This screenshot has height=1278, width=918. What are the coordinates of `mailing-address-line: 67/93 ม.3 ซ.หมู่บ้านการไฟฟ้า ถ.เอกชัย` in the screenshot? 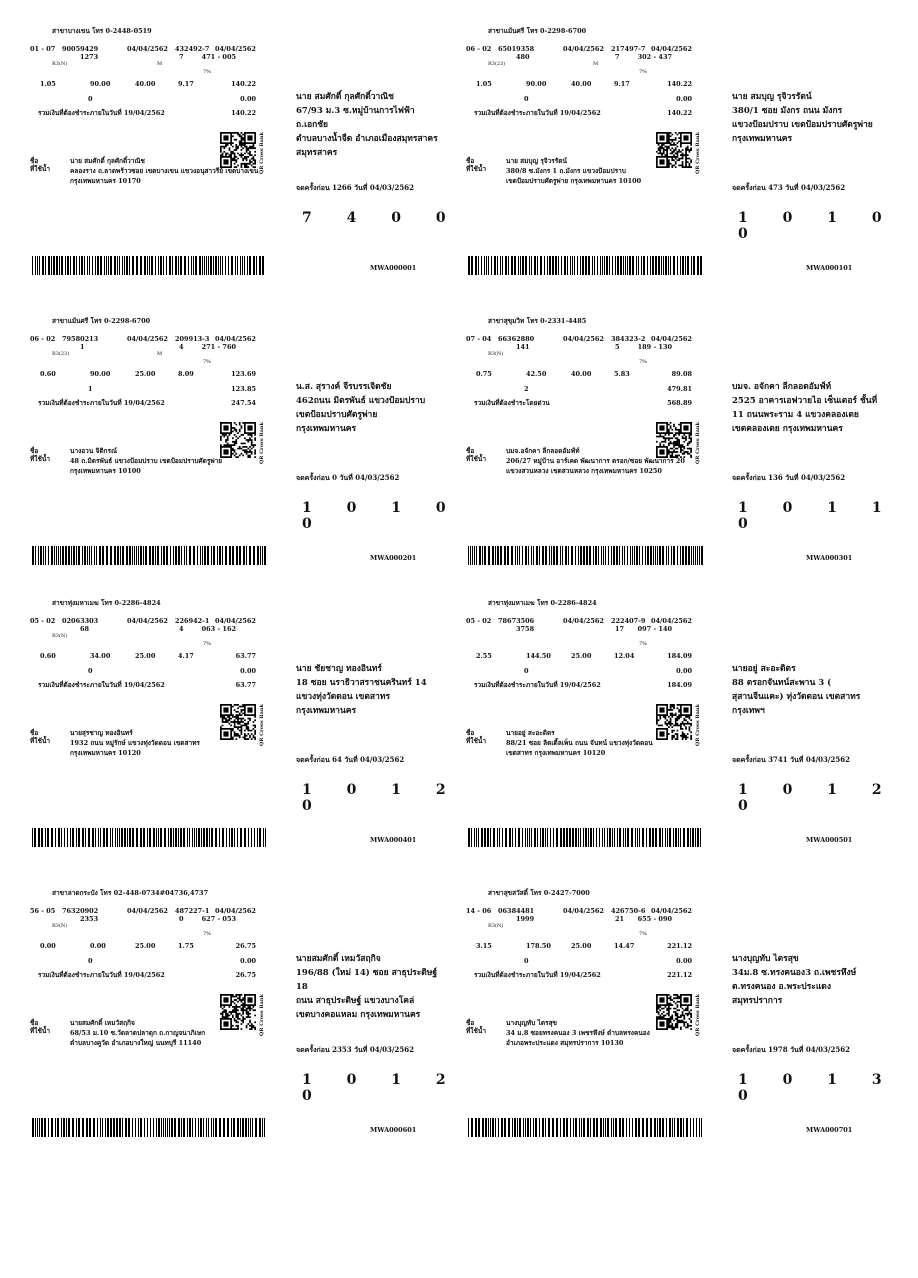 It's located at (355, 118).